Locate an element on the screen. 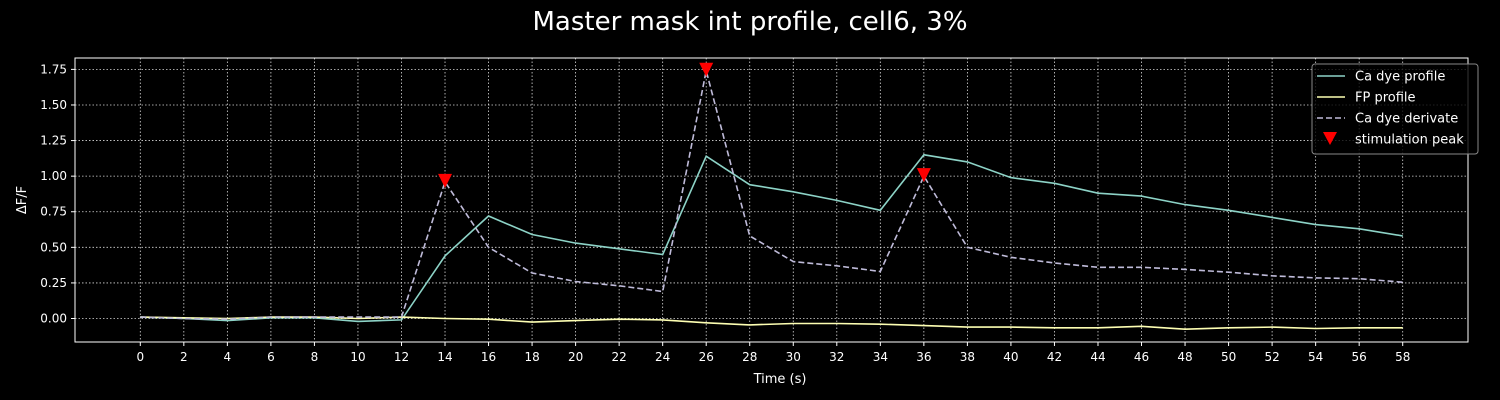  legend-box is located at coordinates (1395, 109).